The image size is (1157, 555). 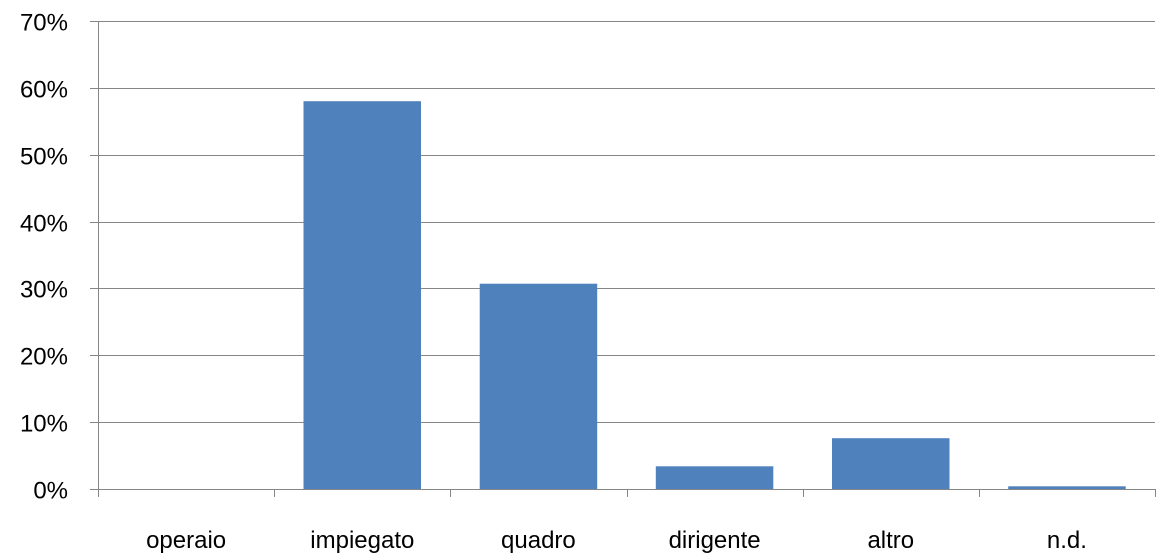 What do you see at coordinates (1067, 540) in the screenshot?
I see `x-tick-label: n.d.` at bounding box center [1067, 540].